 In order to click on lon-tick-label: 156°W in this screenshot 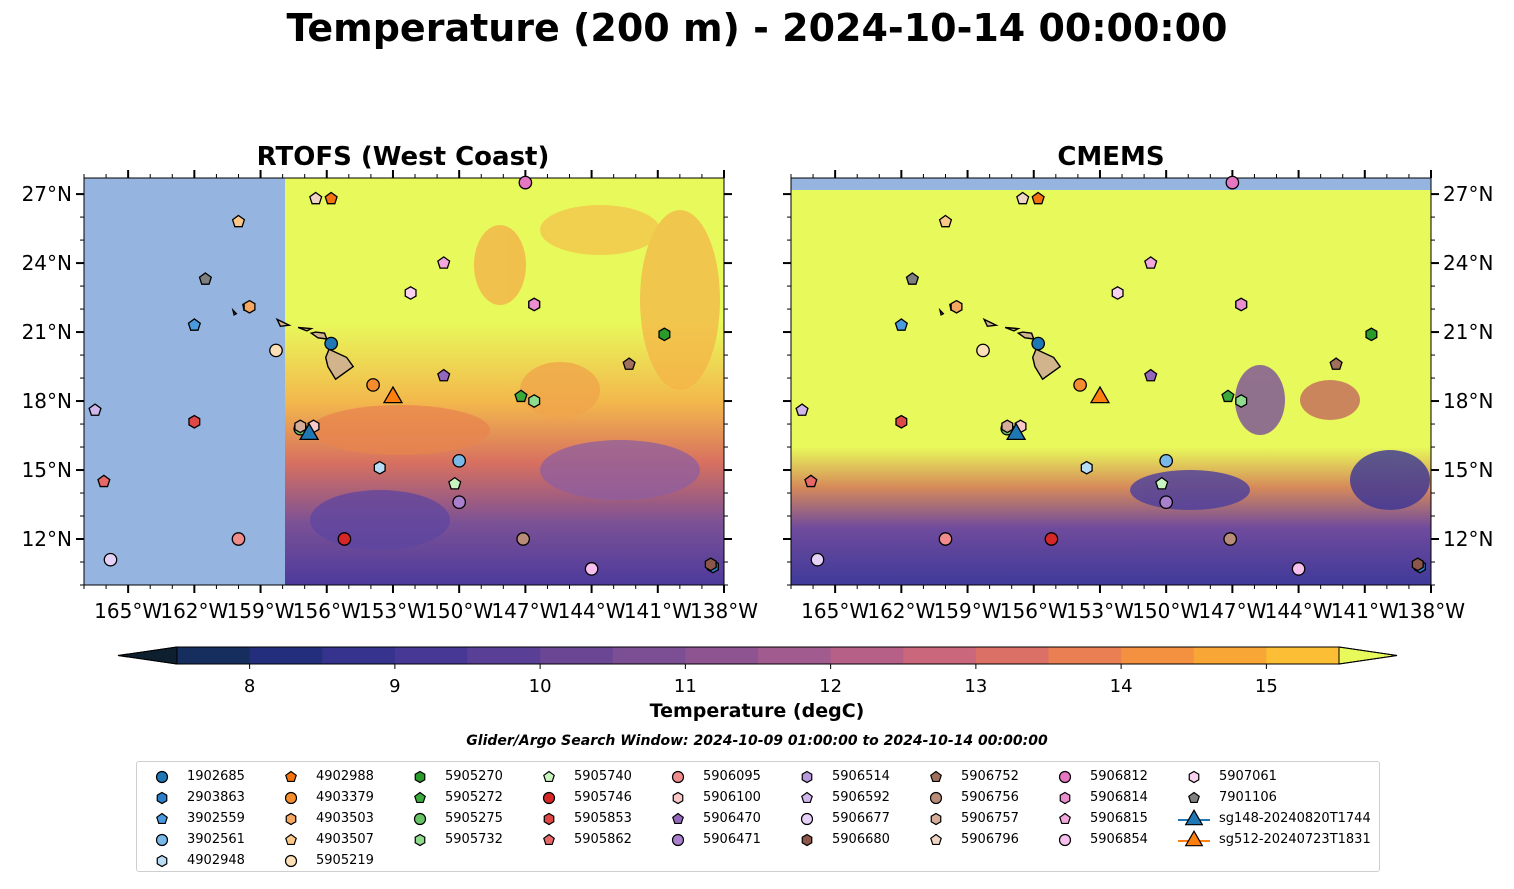, I will do `click(327, 611)`.